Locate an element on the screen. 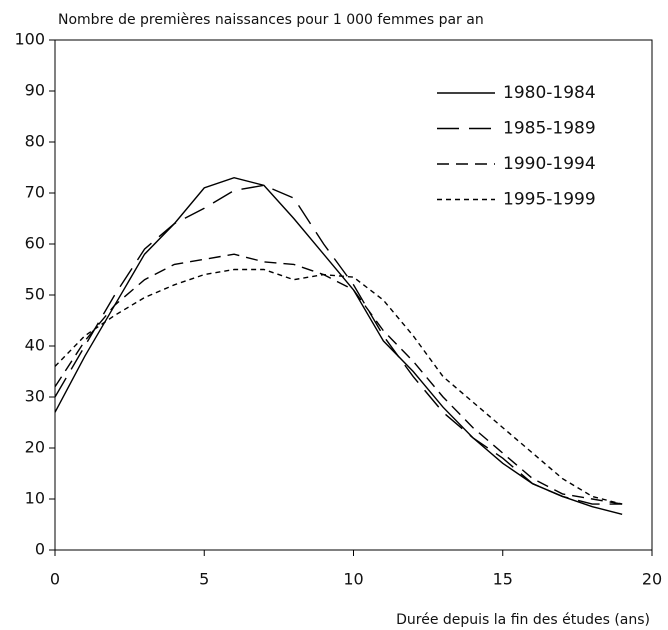 The image size is (668, 630). legend-label: 1990-1994 is located at coordinates (549, 164).